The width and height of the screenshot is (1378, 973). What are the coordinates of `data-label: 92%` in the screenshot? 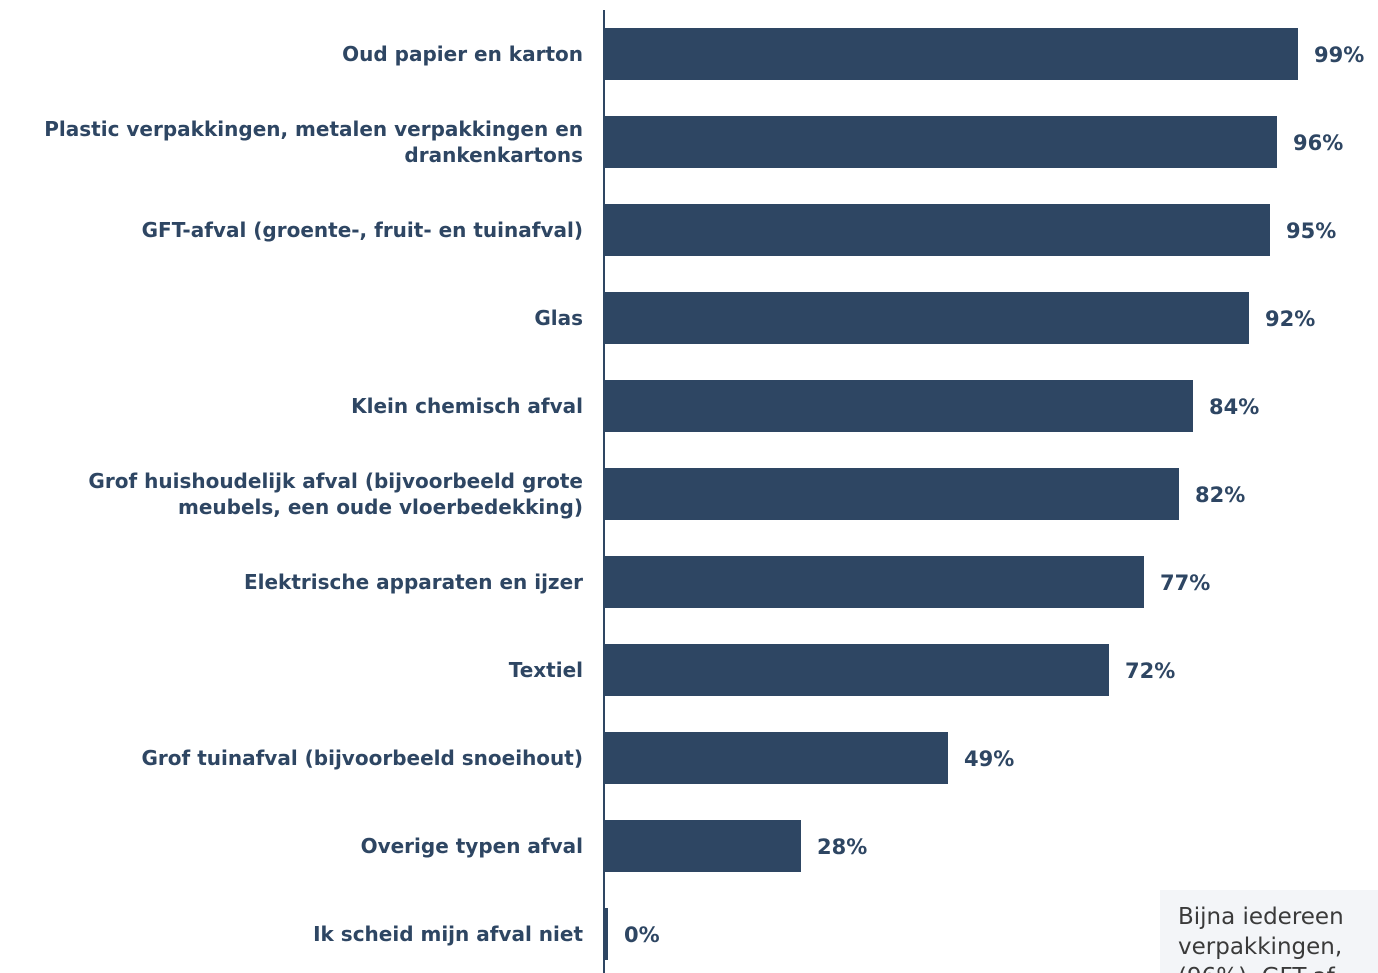 It's located at (1290, 319).